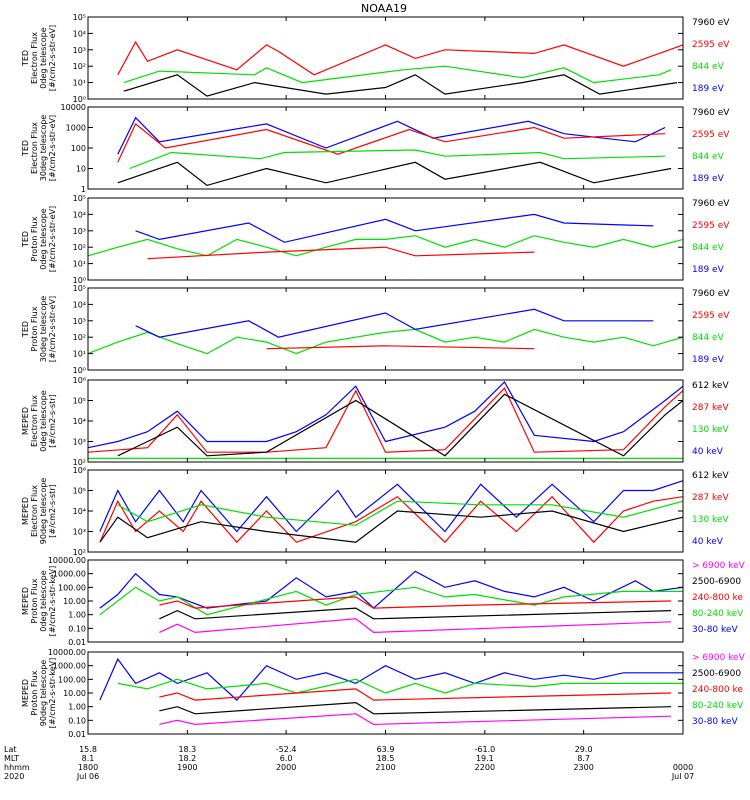 Image resolution: width=750 pixels, height=800 pixels. I want to click on legend-entry: 130 keV, so click(710, 430).